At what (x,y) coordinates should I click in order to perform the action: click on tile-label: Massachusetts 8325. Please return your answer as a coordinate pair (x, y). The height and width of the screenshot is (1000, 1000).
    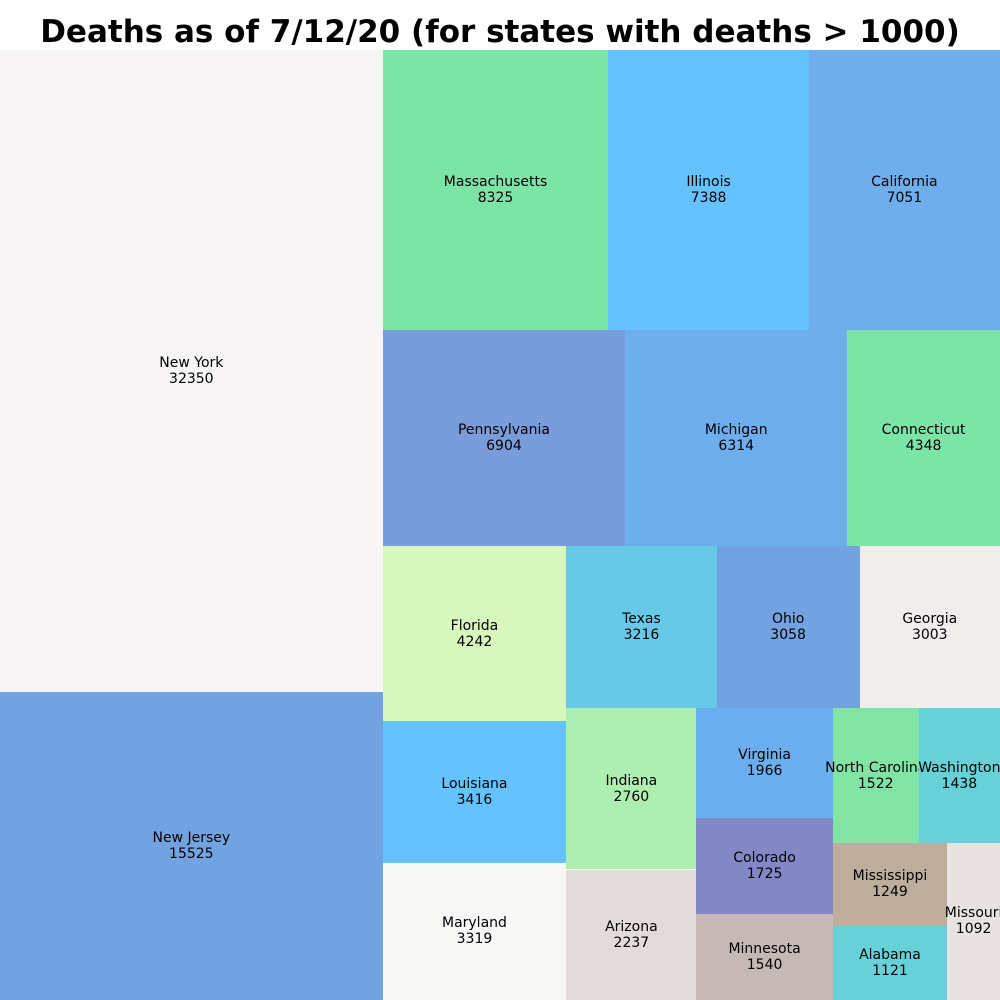
    Looking at the image, I should click on (495, 190).